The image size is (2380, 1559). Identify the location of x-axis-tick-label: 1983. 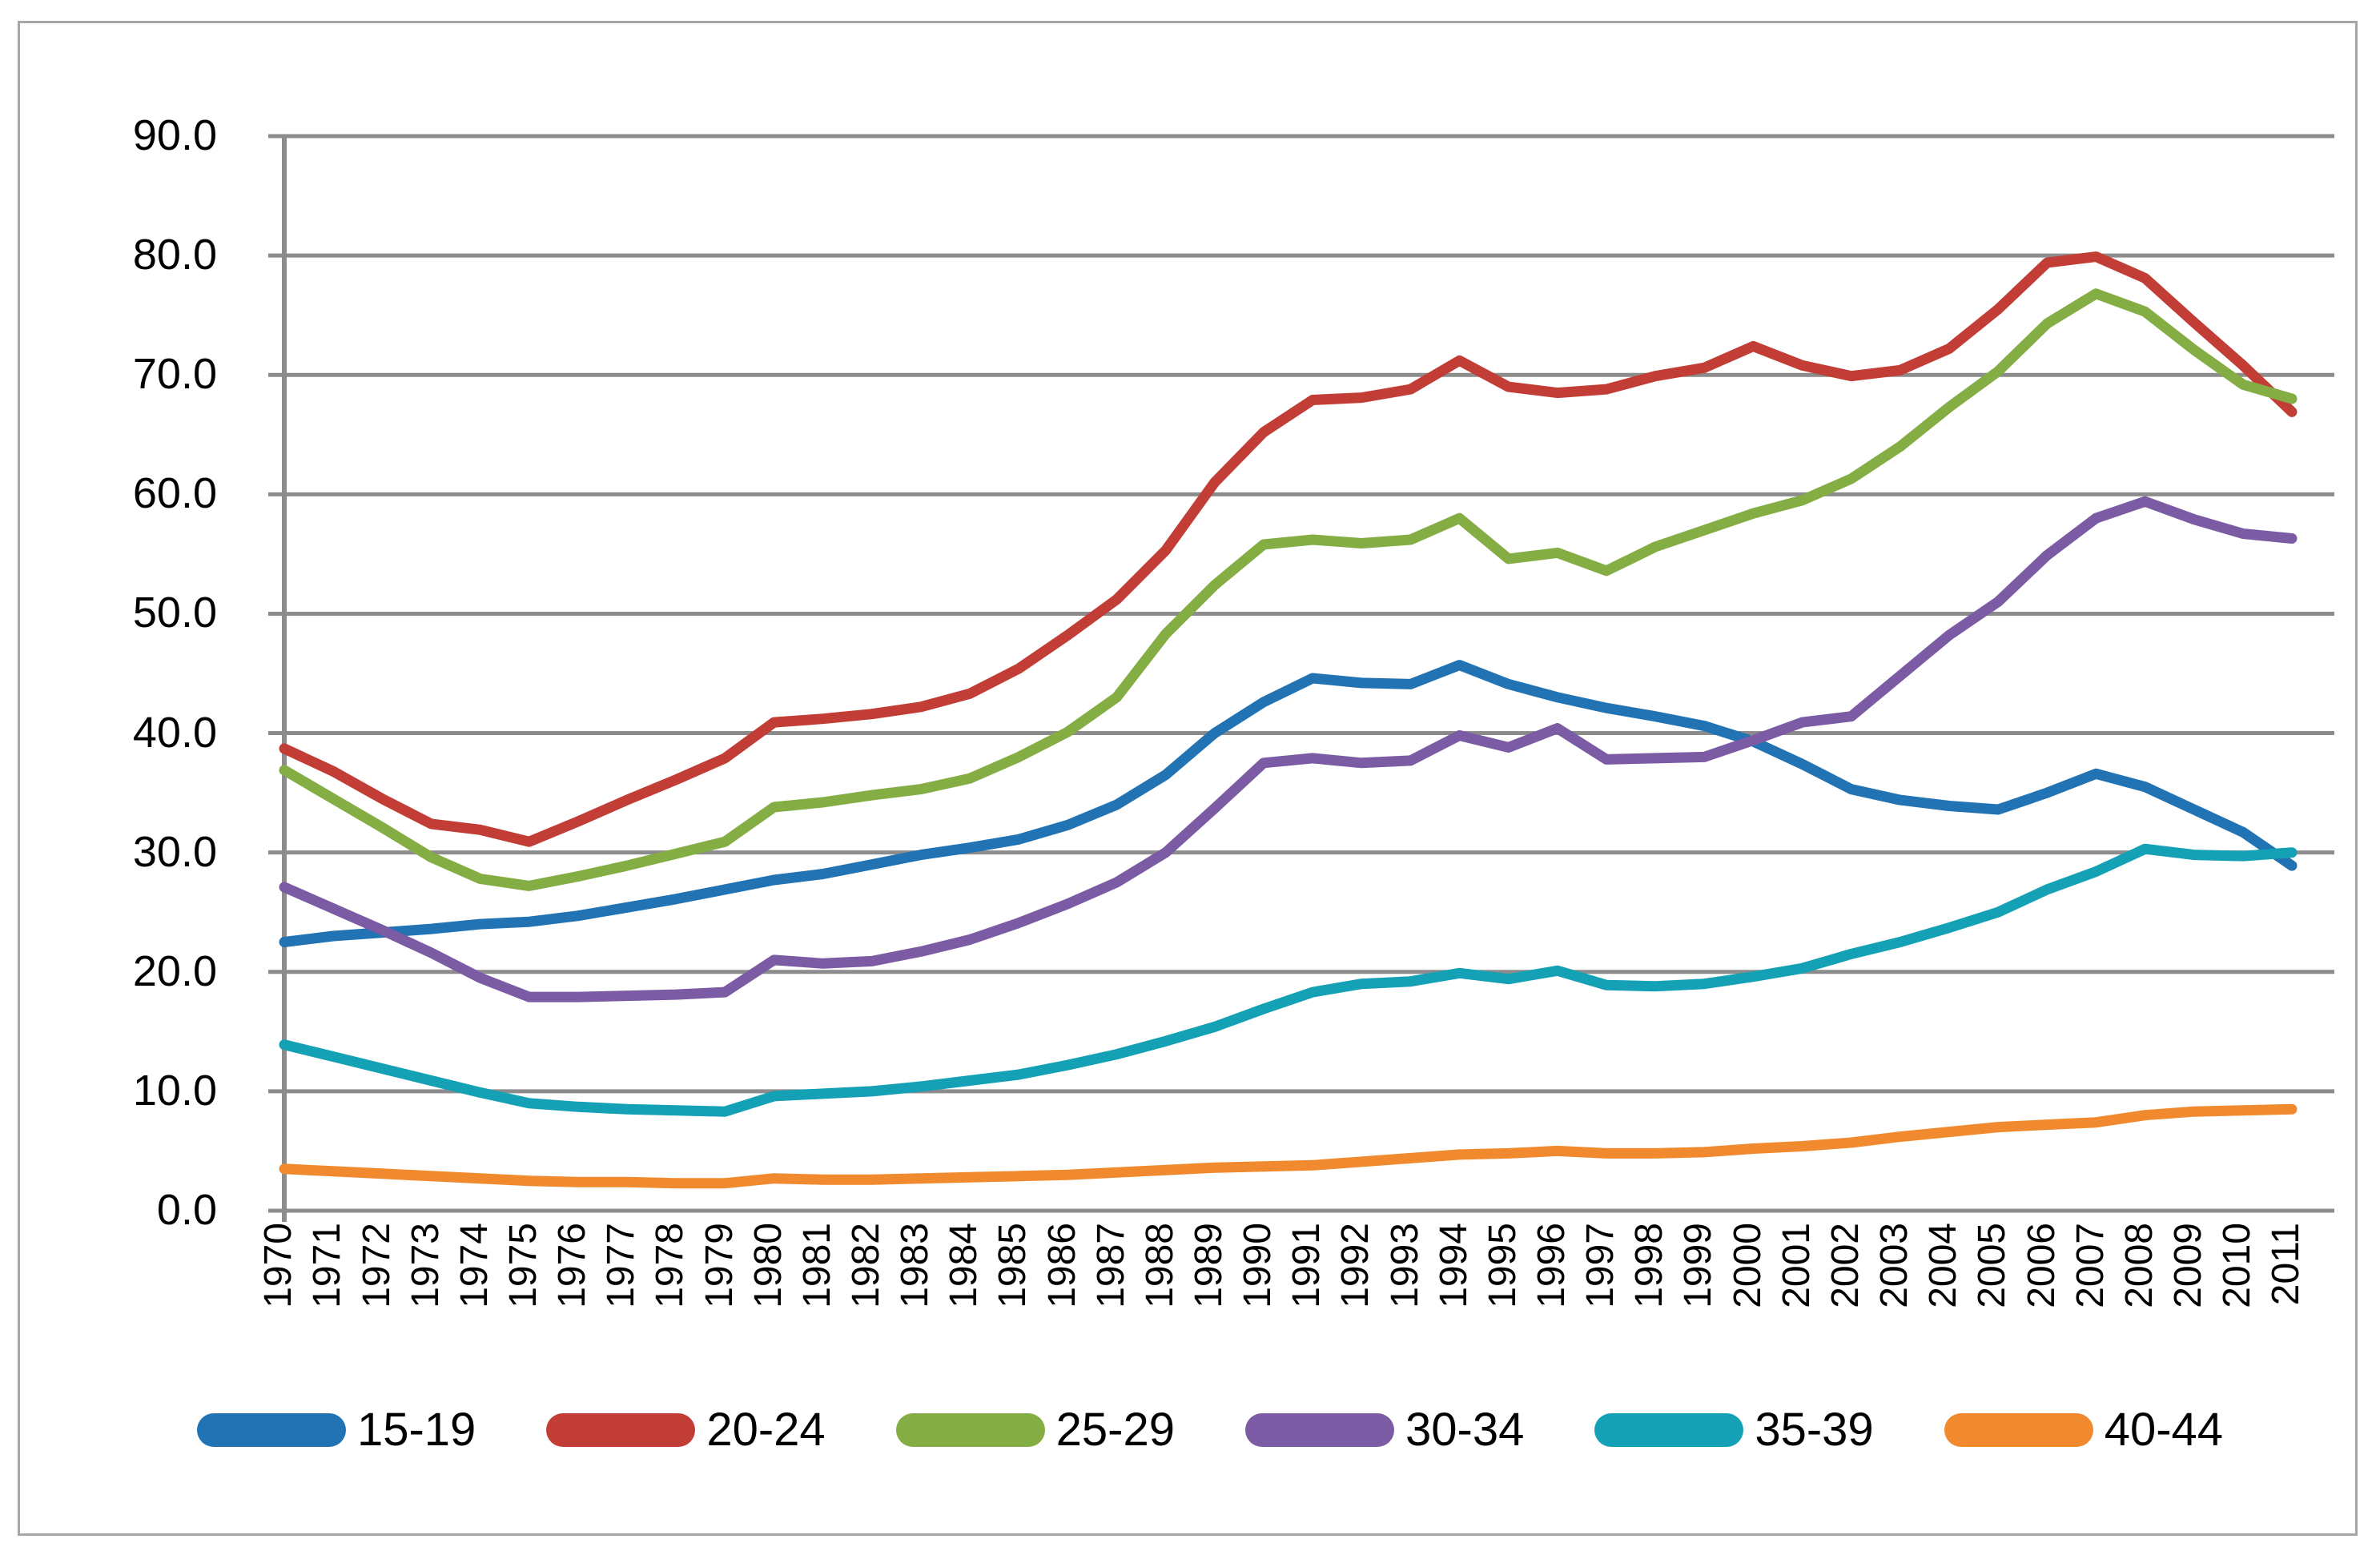
(914, 1265).